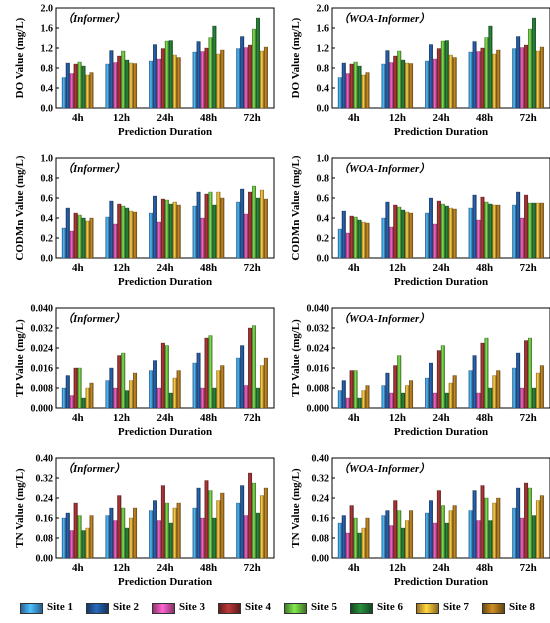 The image size is (550, 623). What do you see at coordinates (323, 159) in the screenshot?
I see `y-tick-label: 1.0` at bounding box center [323, 159].